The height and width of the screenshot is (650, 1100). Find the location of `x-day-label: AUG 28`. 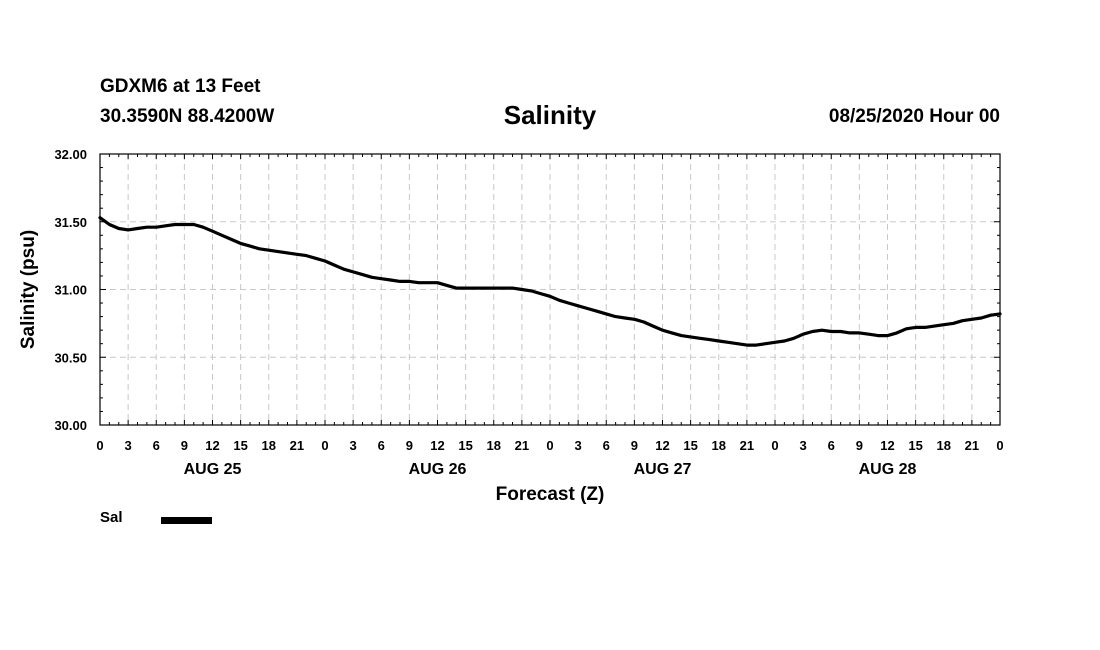

x-day-label: AUG 28 is located at coordinates (888, 469).